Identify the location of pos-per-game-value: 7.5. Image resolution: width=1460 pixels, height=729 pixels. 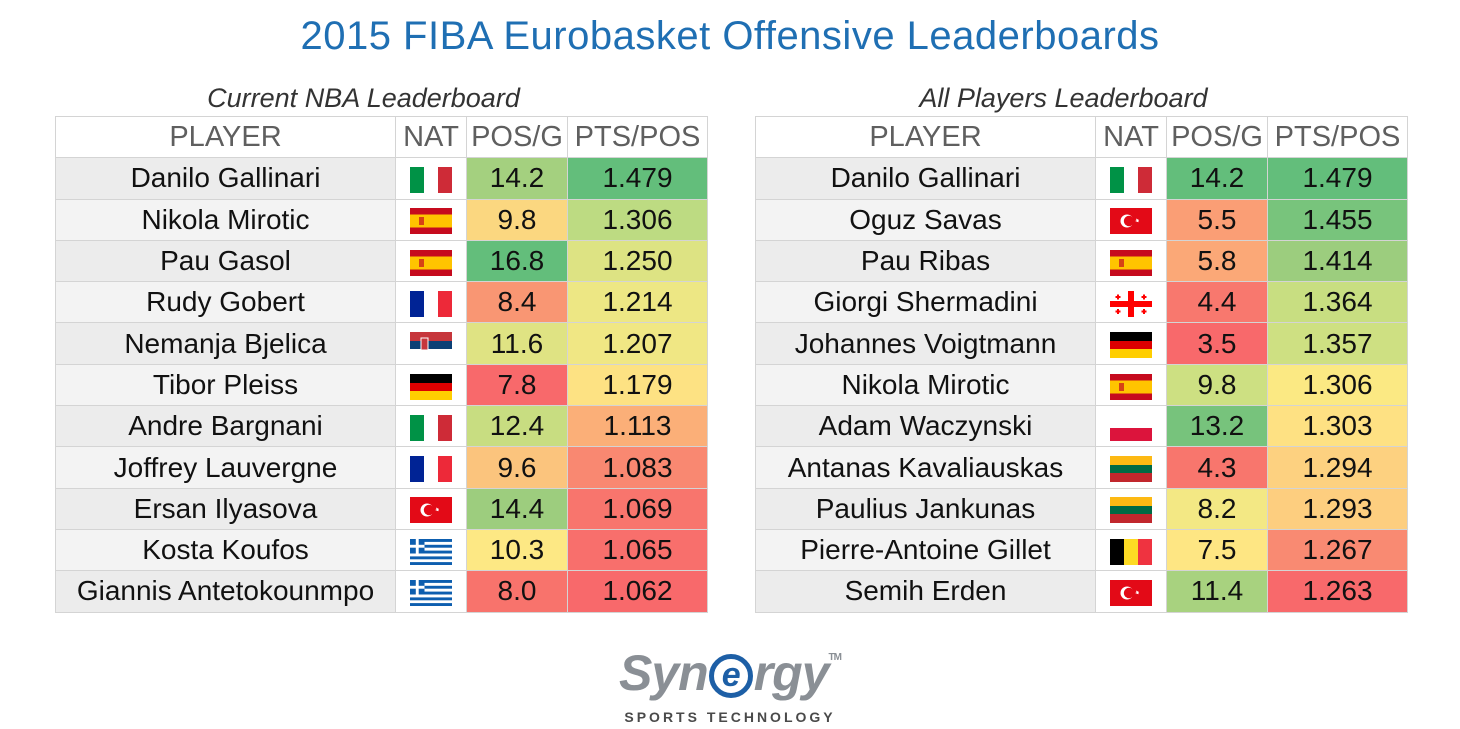
(1217, 550).